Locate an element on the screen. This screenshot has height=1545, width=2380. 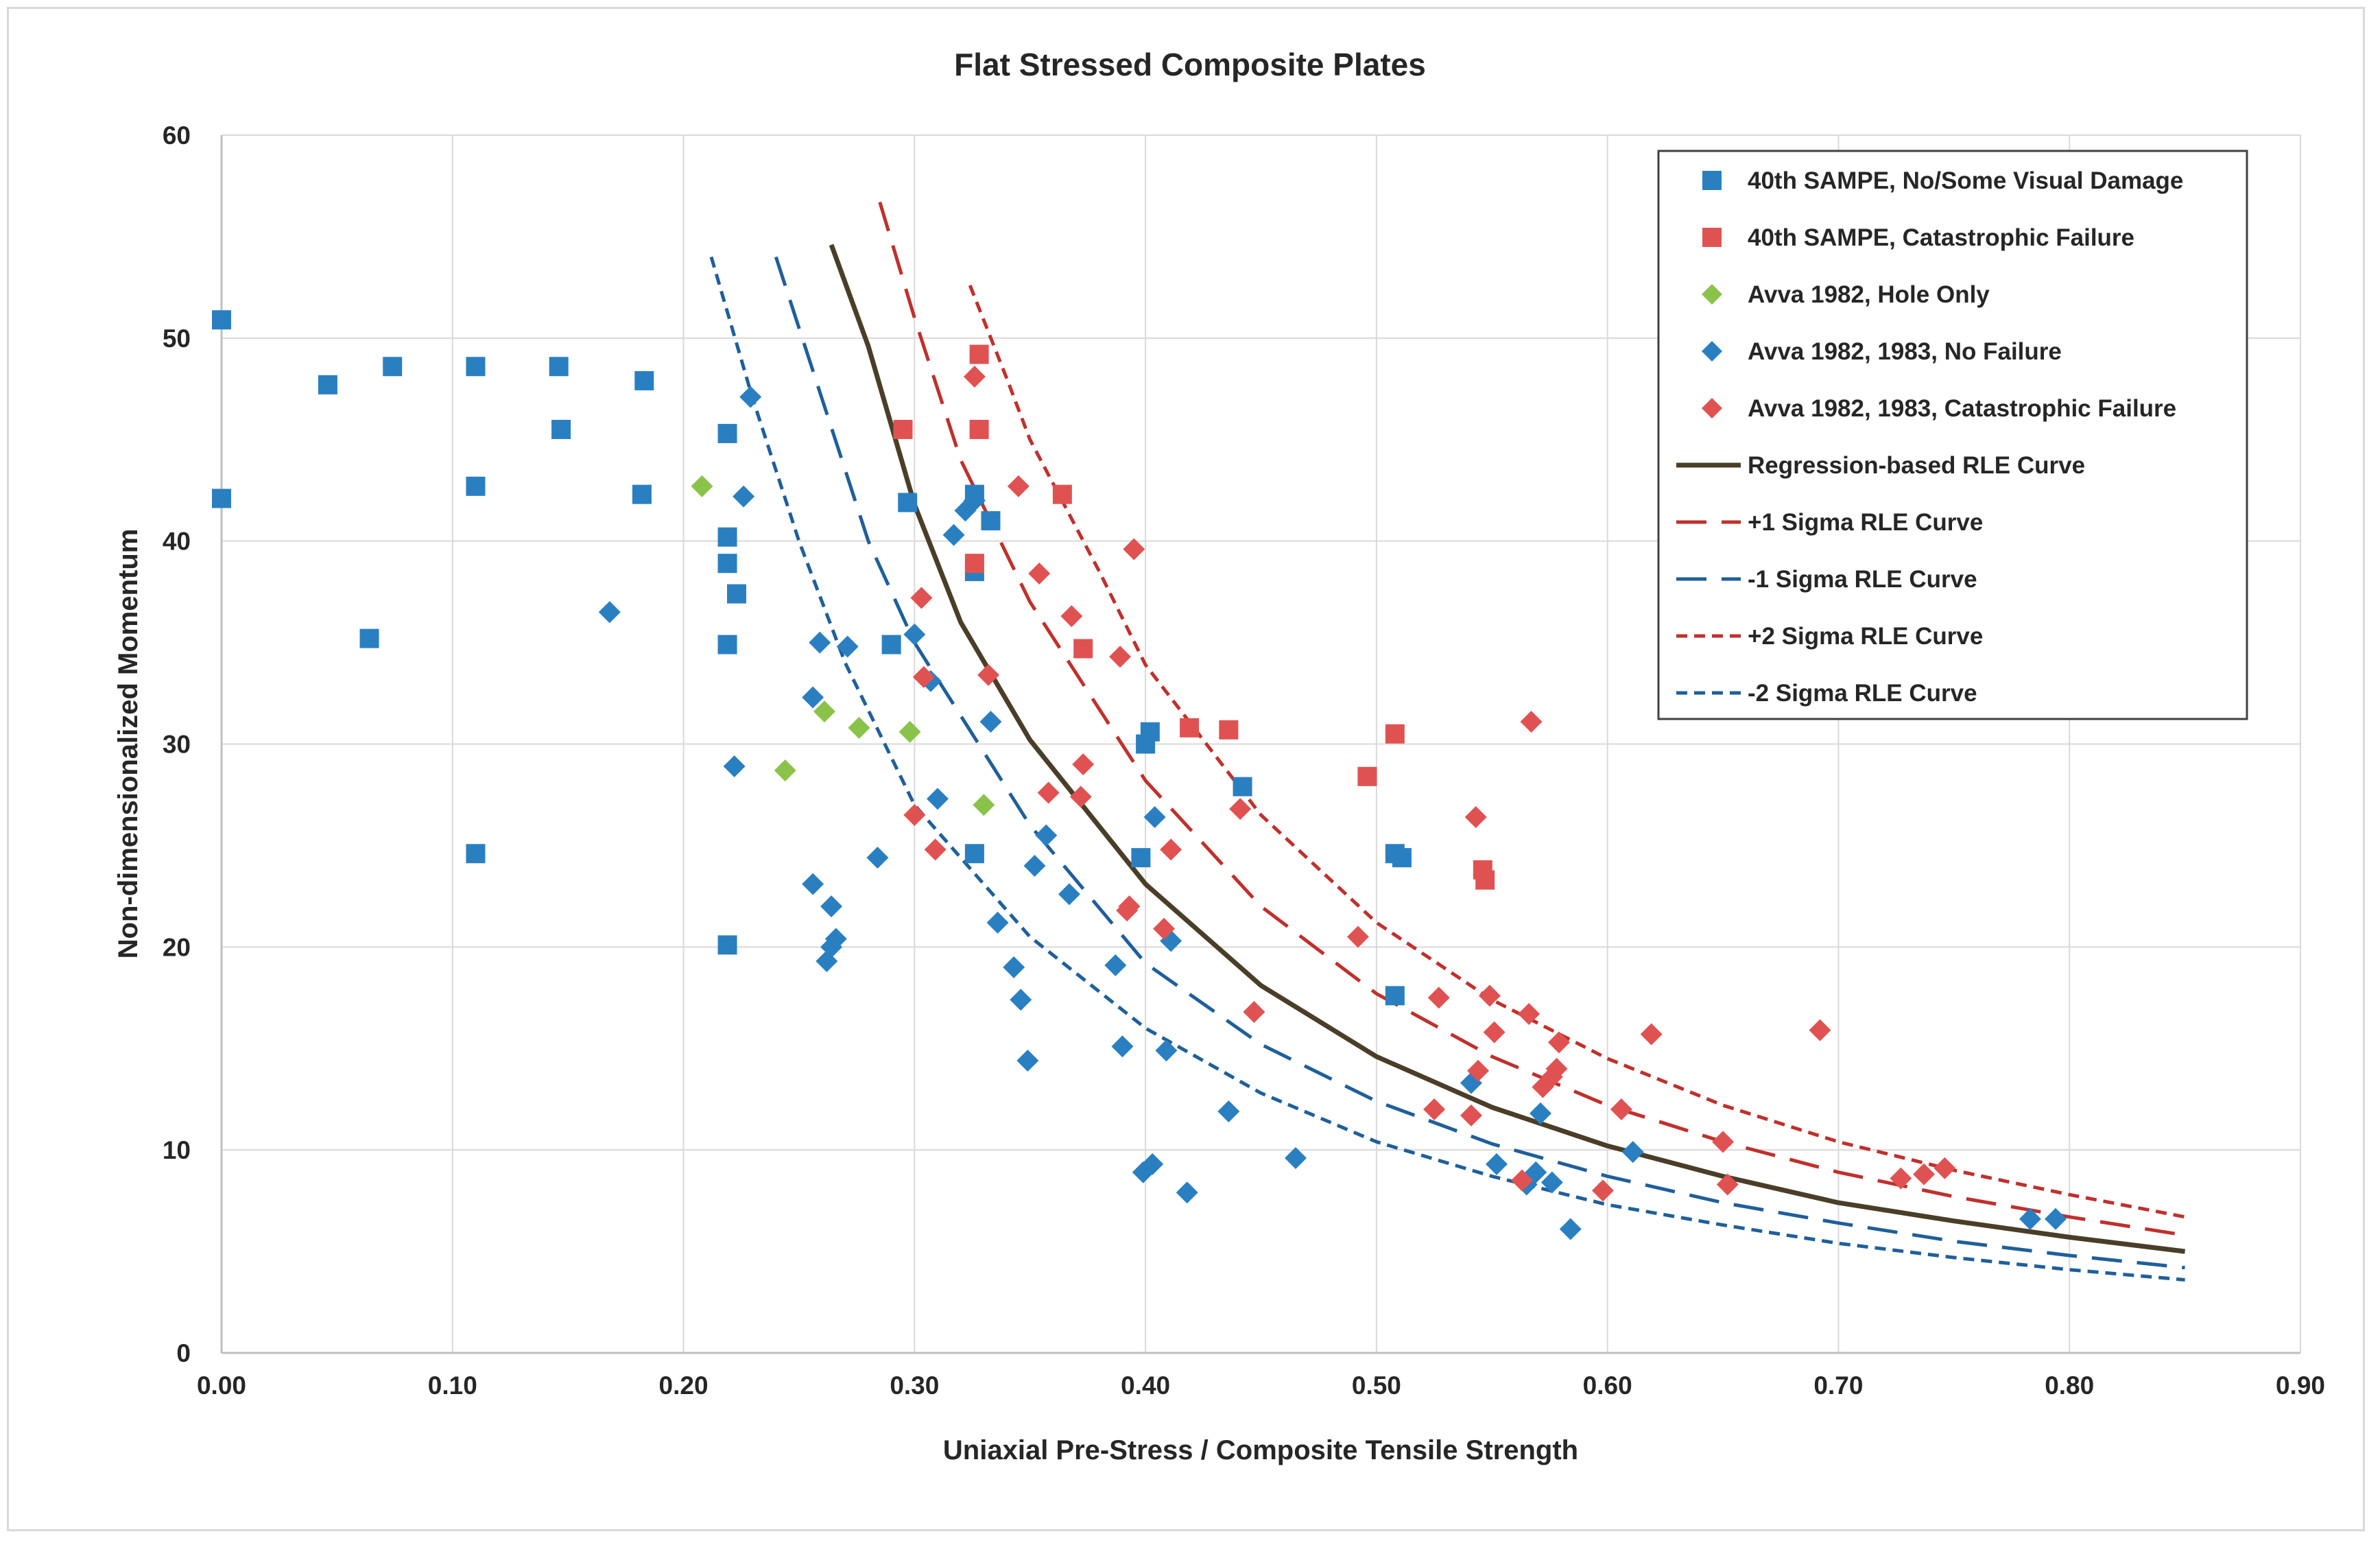
legend-label: 40th SAMPE, No/Some Visual Damage is located at coordinates (1965, 180).